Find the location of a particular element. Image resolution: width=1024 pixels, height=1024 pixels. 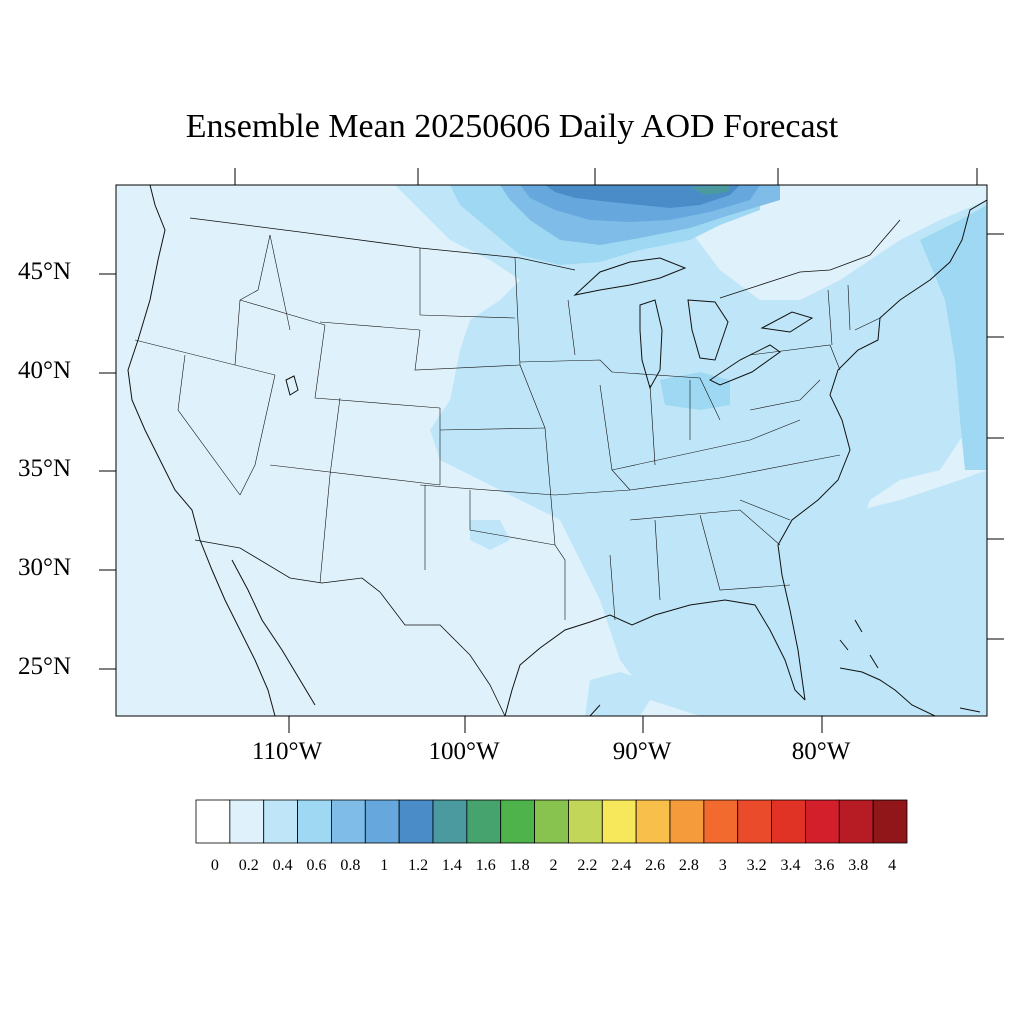

lon-label-90w: 90°W is located at coordinates (642, 751).